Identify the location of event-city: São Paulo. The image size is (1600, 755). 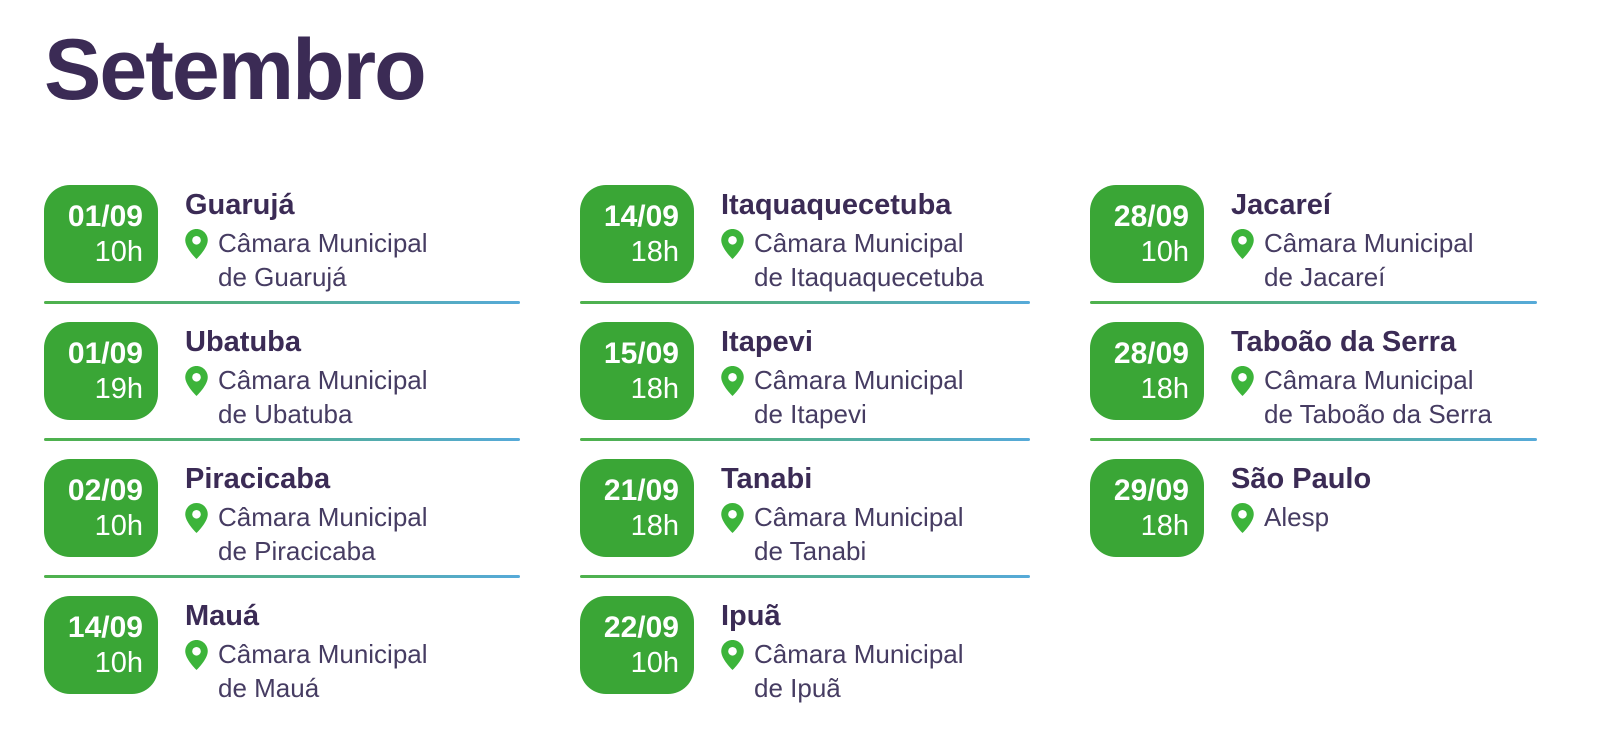
(1301, 479).